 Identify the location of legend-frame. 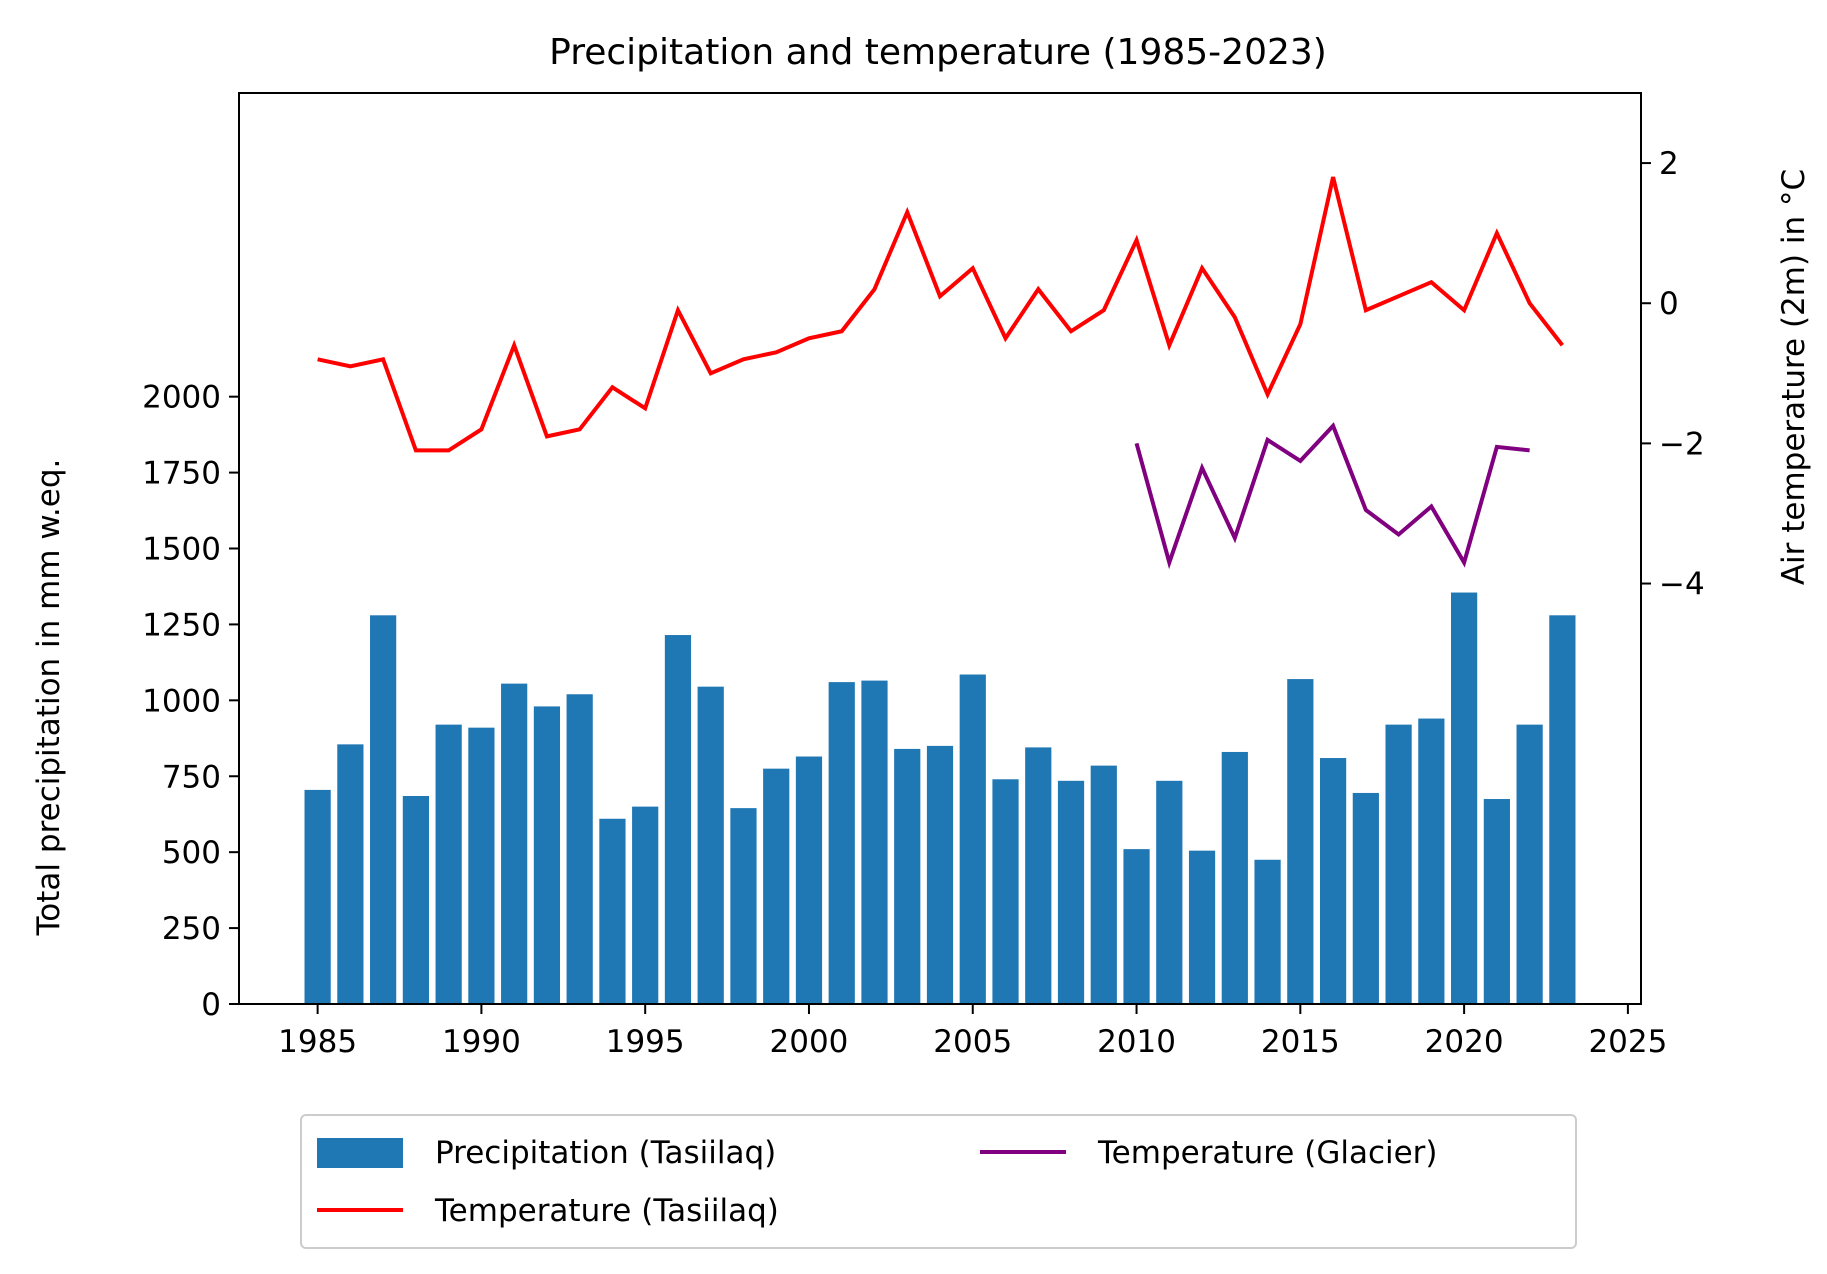
(938, 1181).